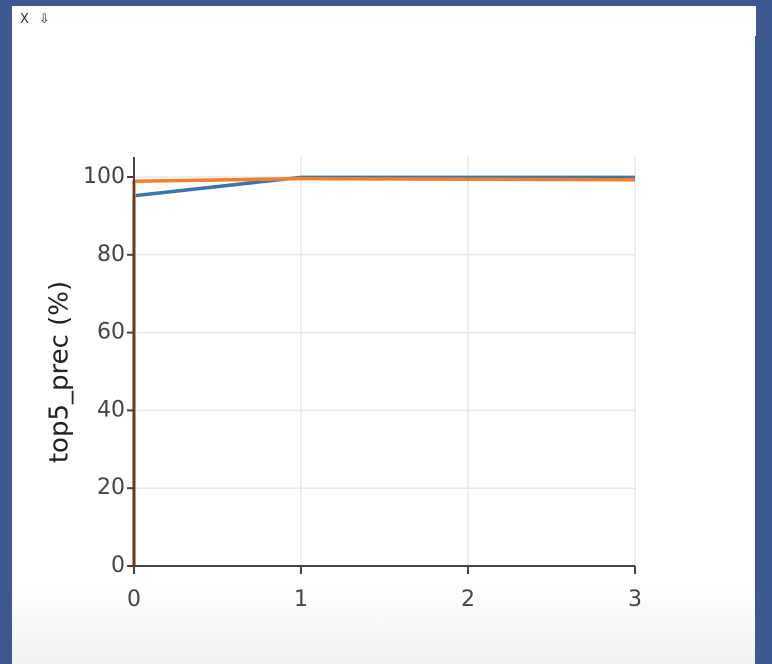 The height and width of the screenshot is (664, 772). What do you see at coordinates (468, 599) in the screenshot?
I see `x-tick-label-2: 2` at bounding box center [468, 599].